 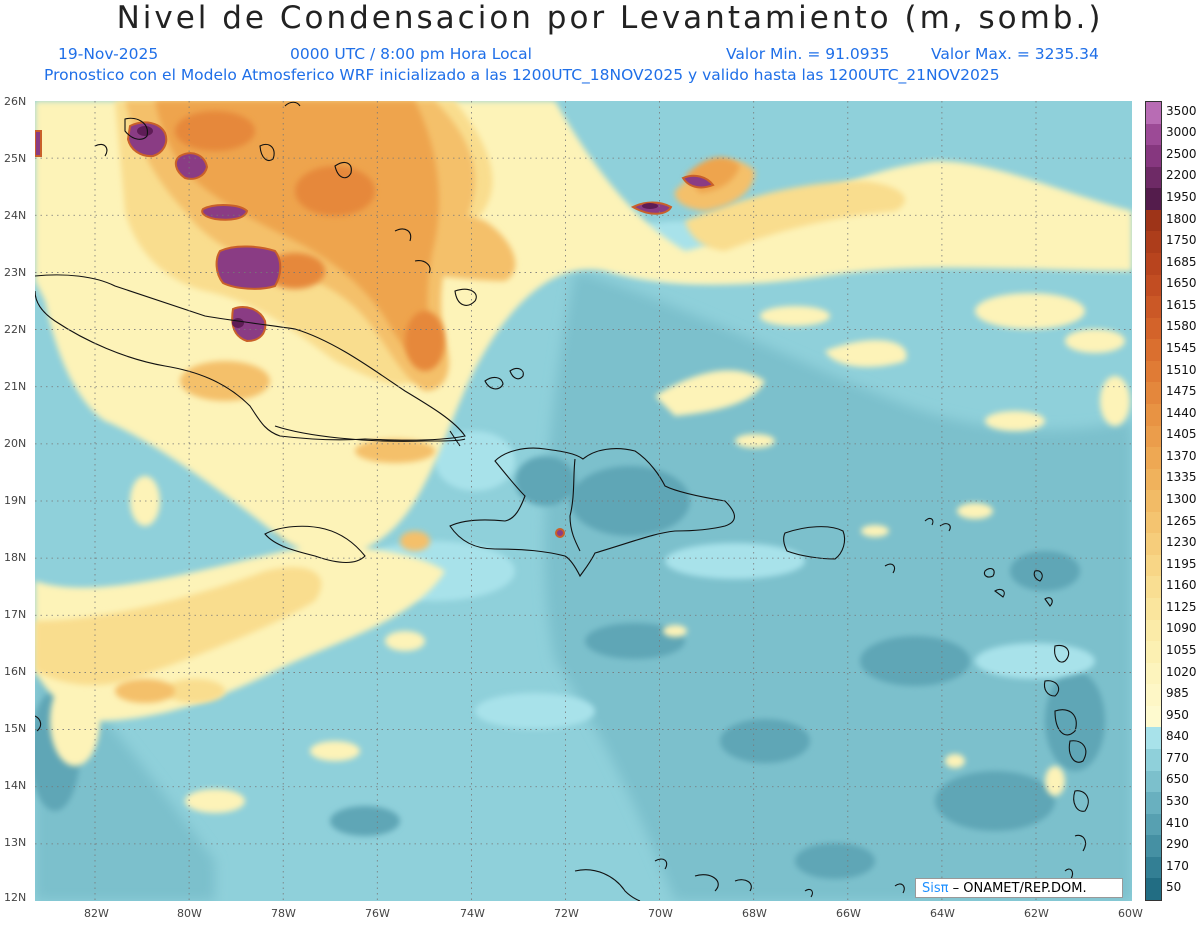 What do you see at coordinates (1177, 693) in the screenshot?
I see `color-scale-label: 985` at bounding box center [1177, 693].